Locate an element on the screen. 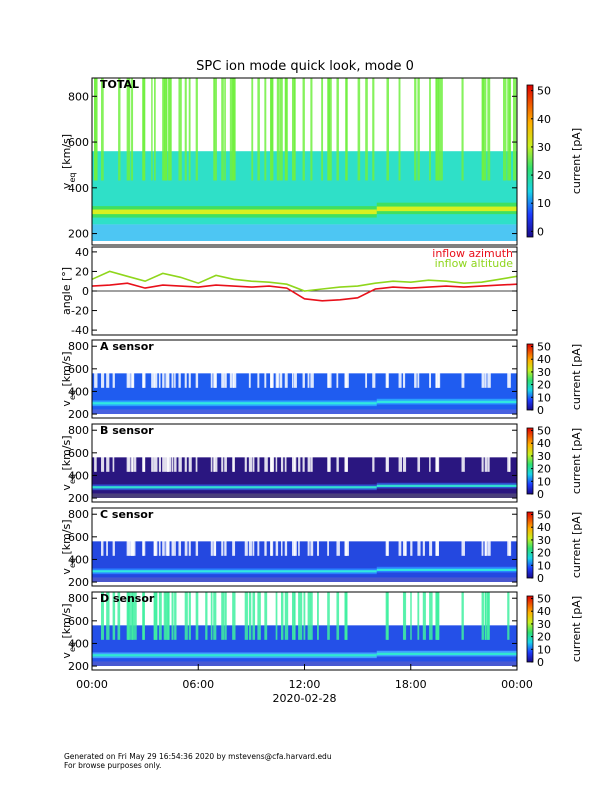  y-axis-label: veq [km/s] is located at coordinates (68, 161).